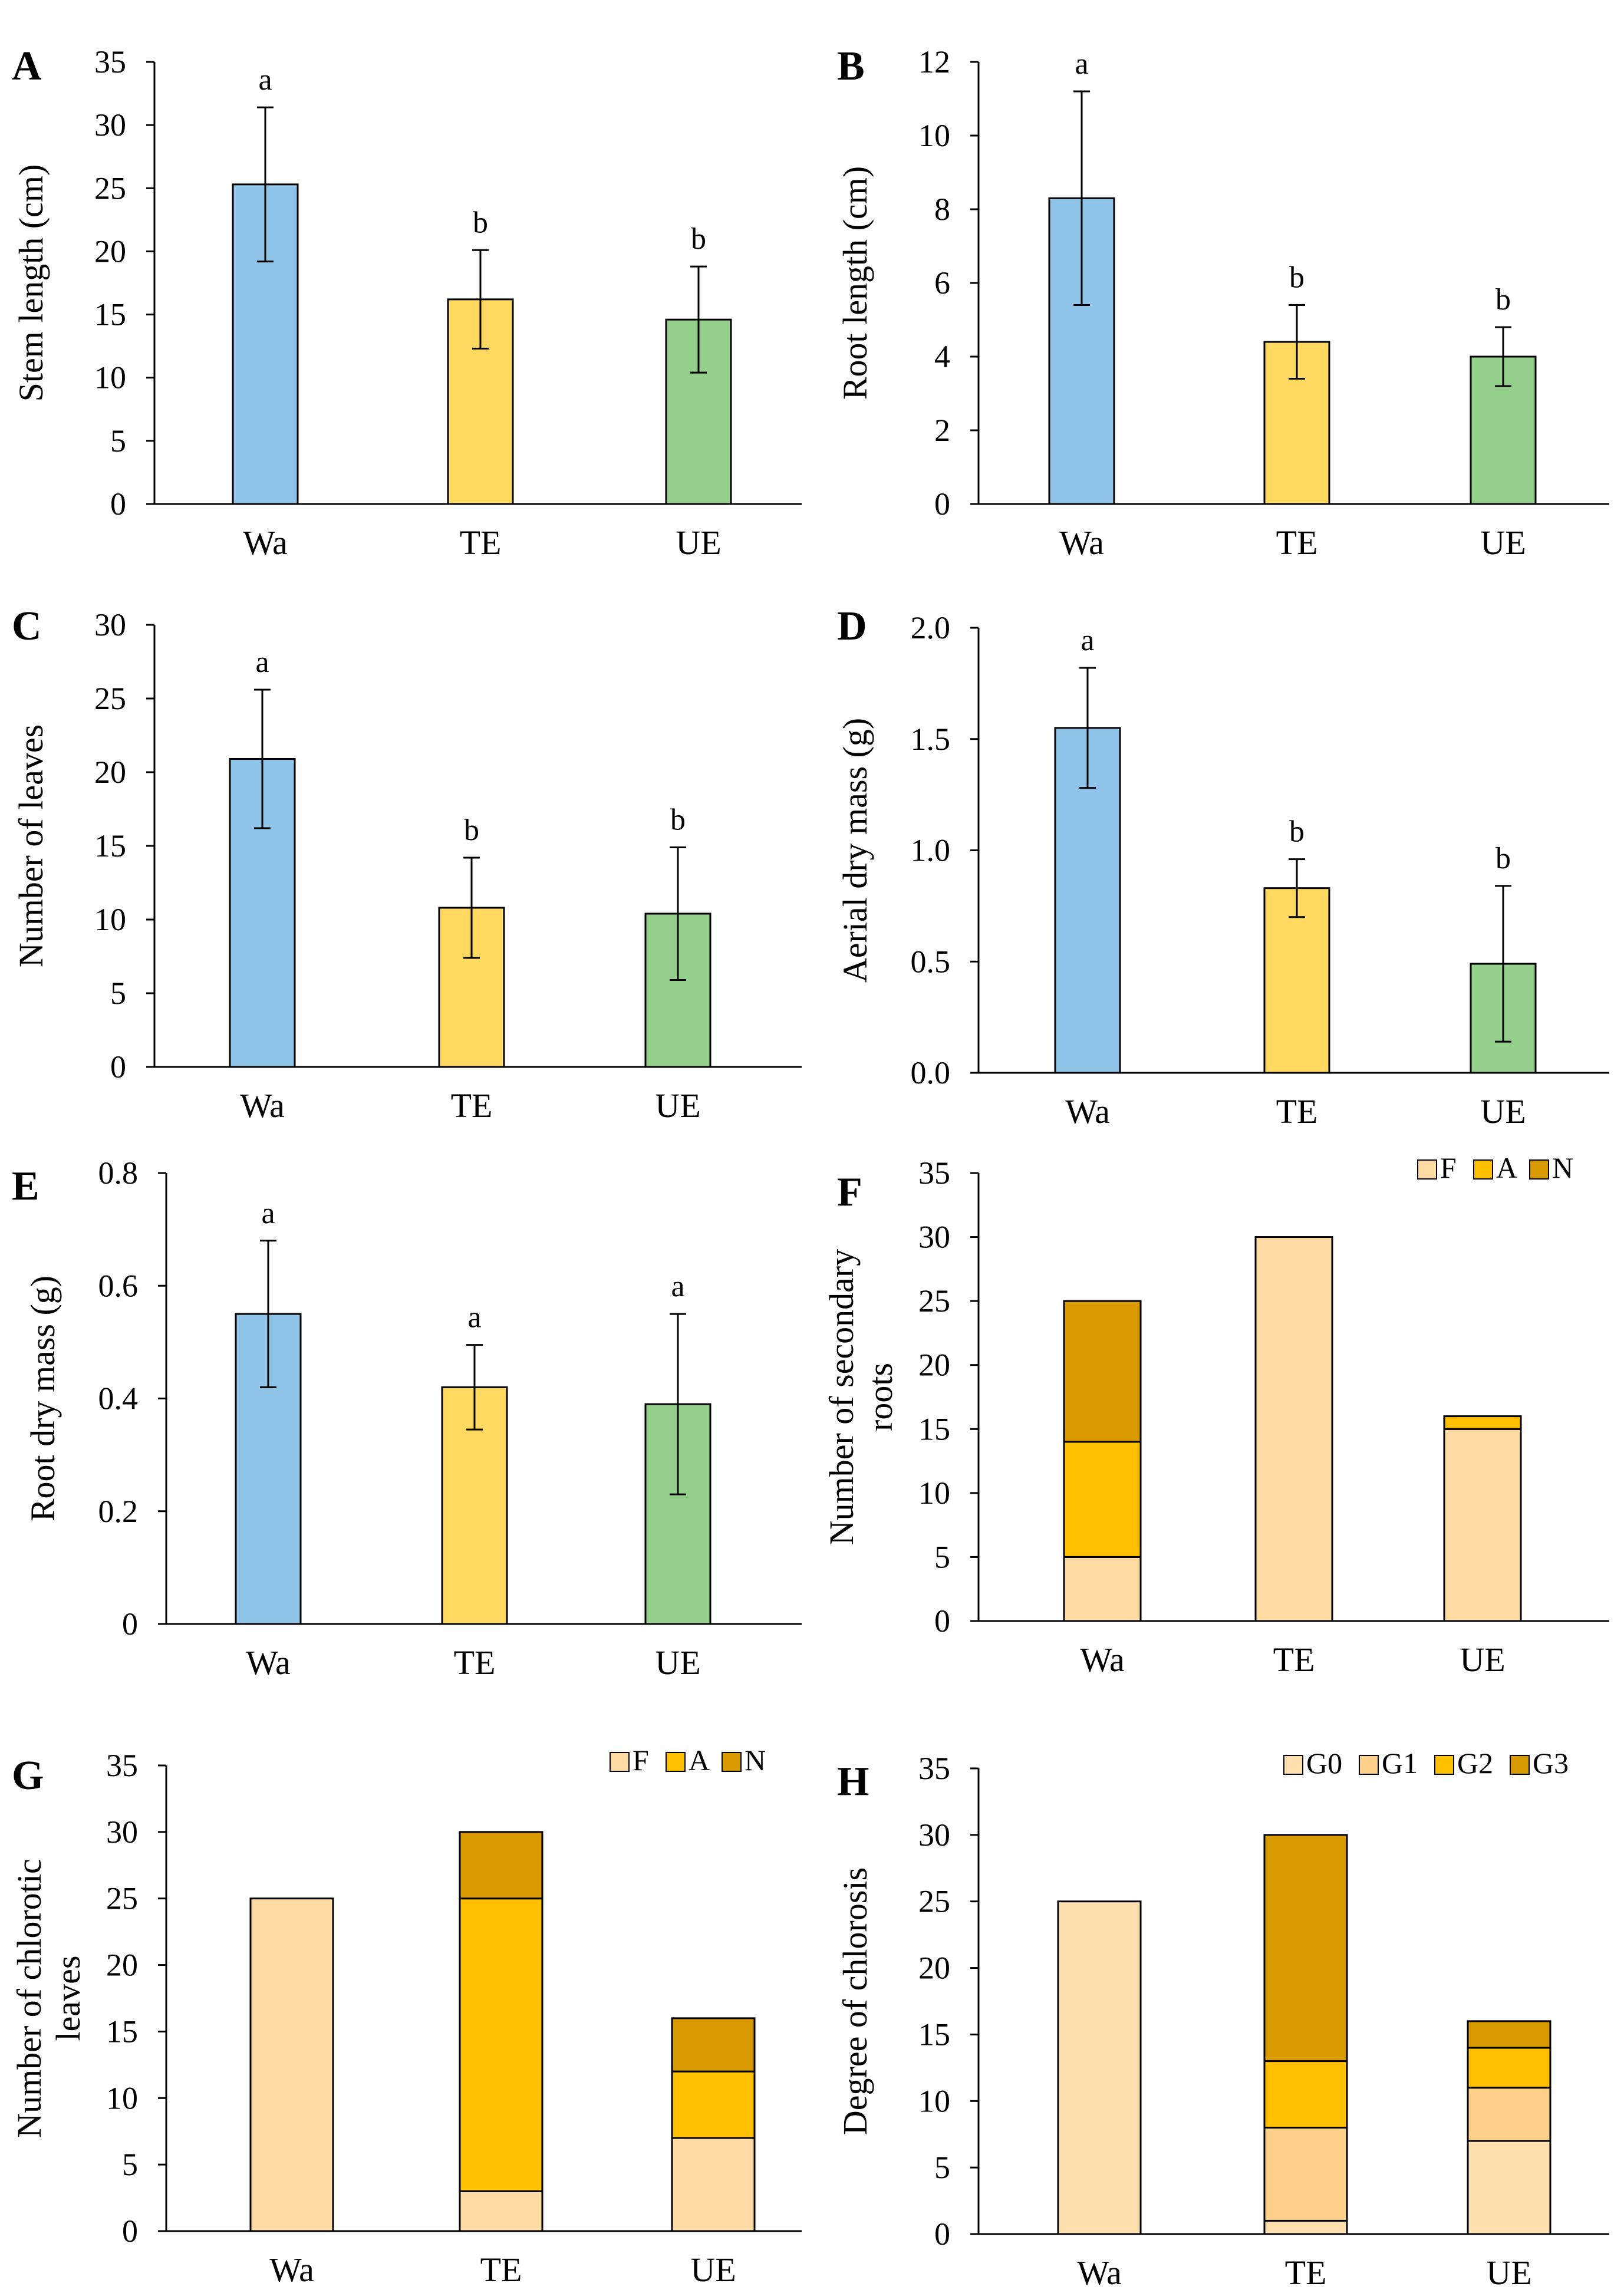  What do you see at coordinates (118, 1173) in the screenshot?
I see `y-tick-label: 0.8` at bounding box center [118, 1173].